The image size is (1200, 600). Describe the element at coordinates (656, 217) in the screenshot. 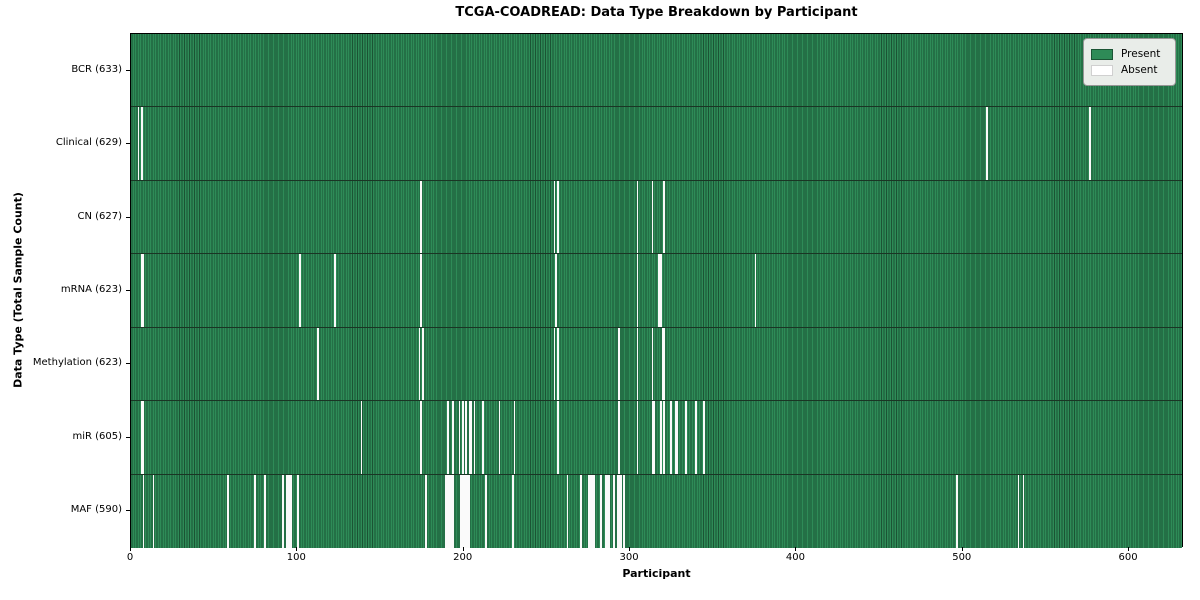

I see `row-cn` at that location.